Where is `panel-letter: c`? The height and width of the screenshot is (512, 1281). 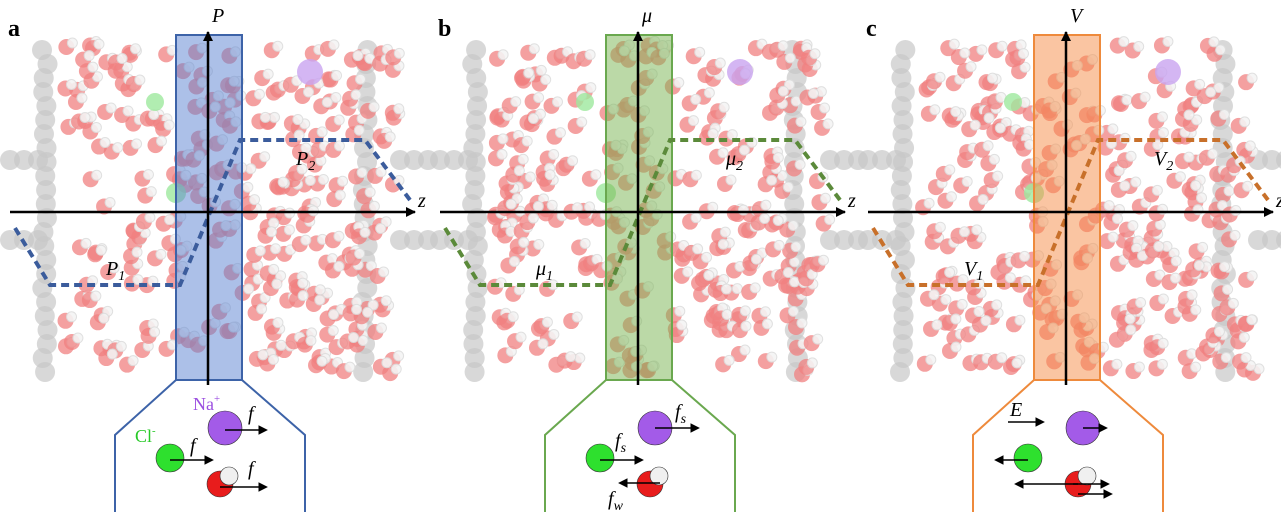 panel-letter: c is located at coordinates (871, 29).